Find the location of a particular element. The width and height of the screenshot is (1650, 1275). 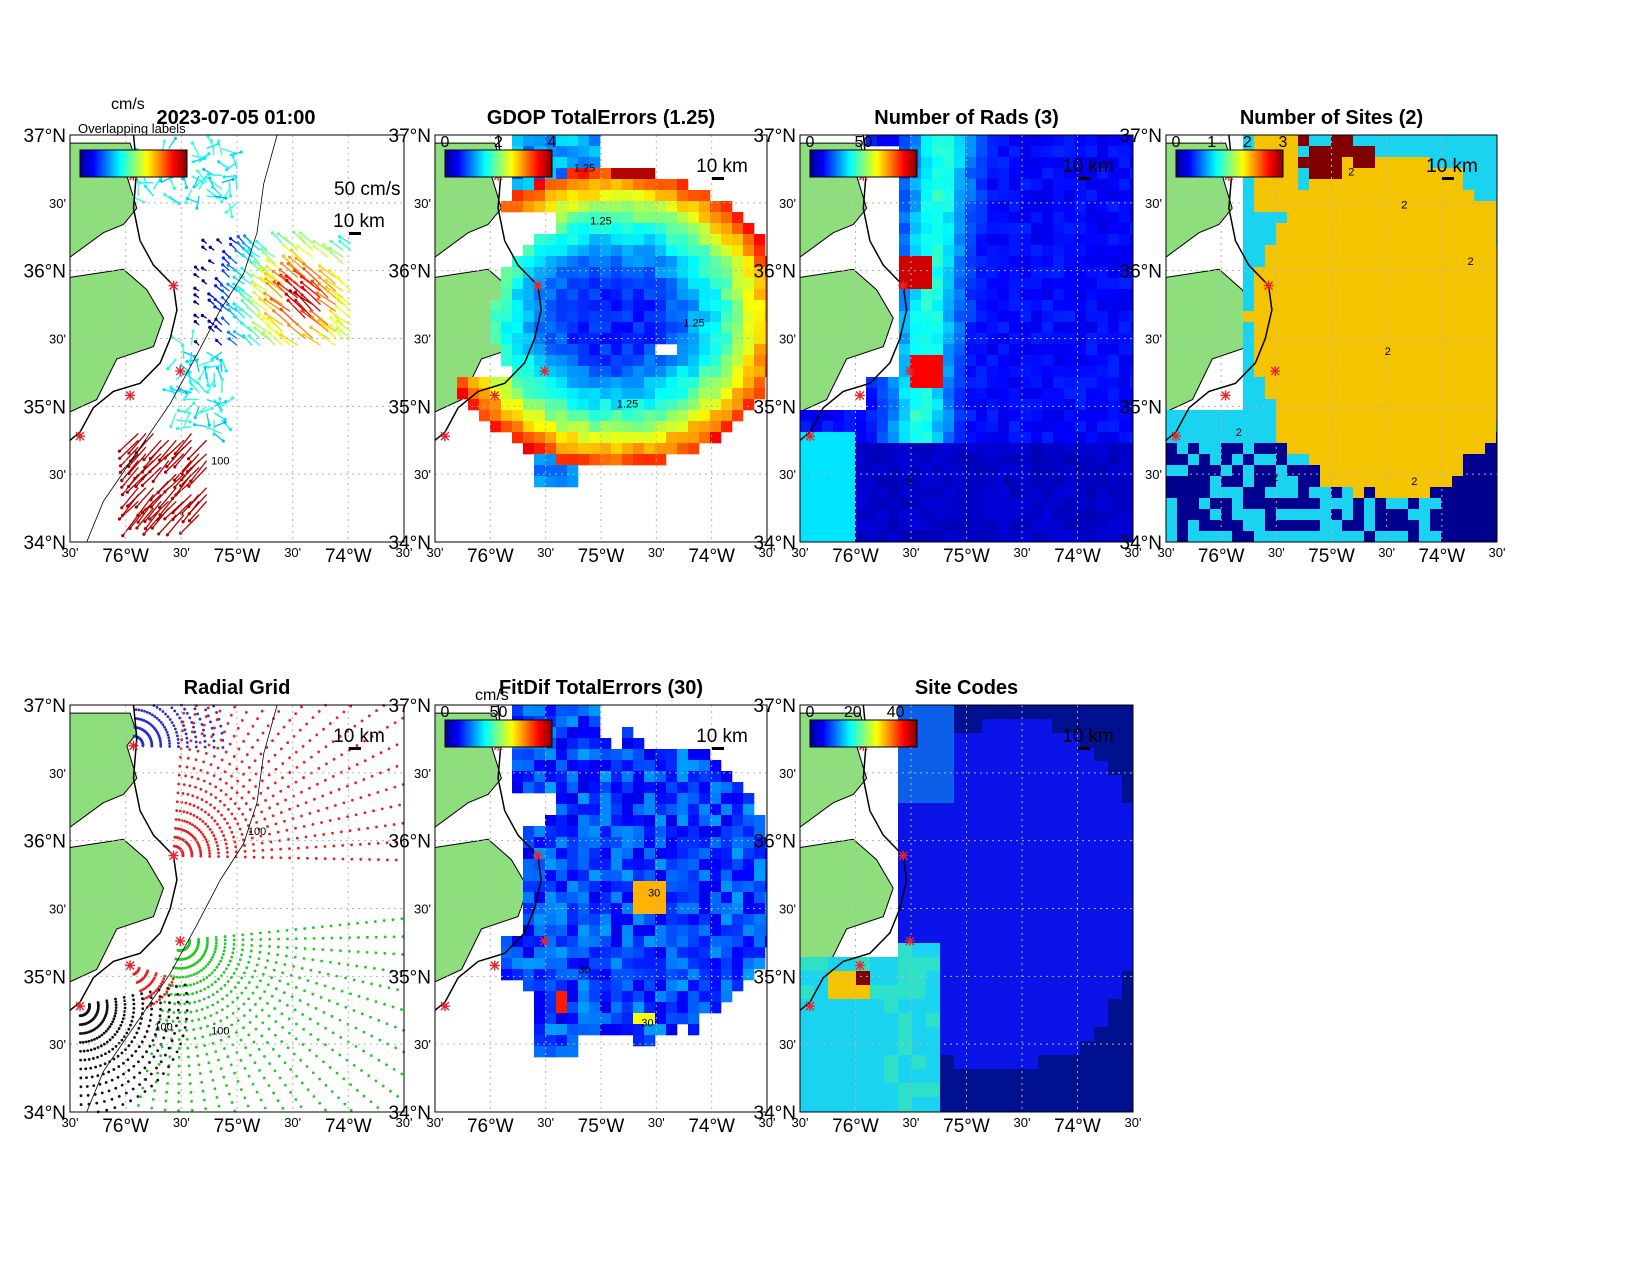

contour-label: 1.25 is located at coordinates (600, 222).